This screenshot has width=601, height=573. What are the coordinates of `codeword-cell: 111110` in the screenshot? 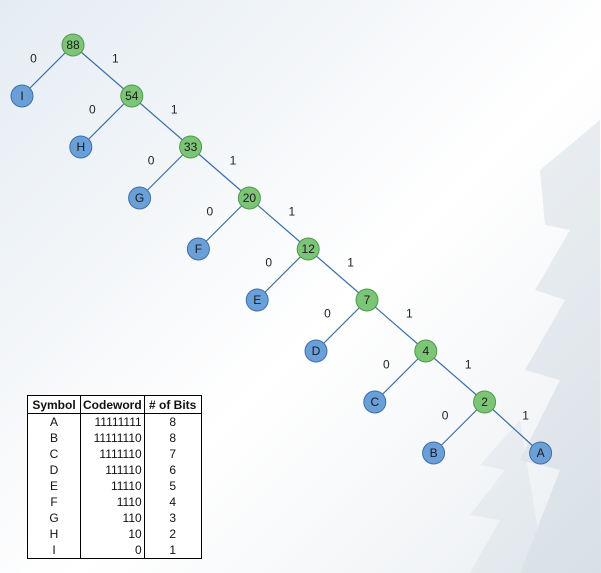 It's located at (112, 470).